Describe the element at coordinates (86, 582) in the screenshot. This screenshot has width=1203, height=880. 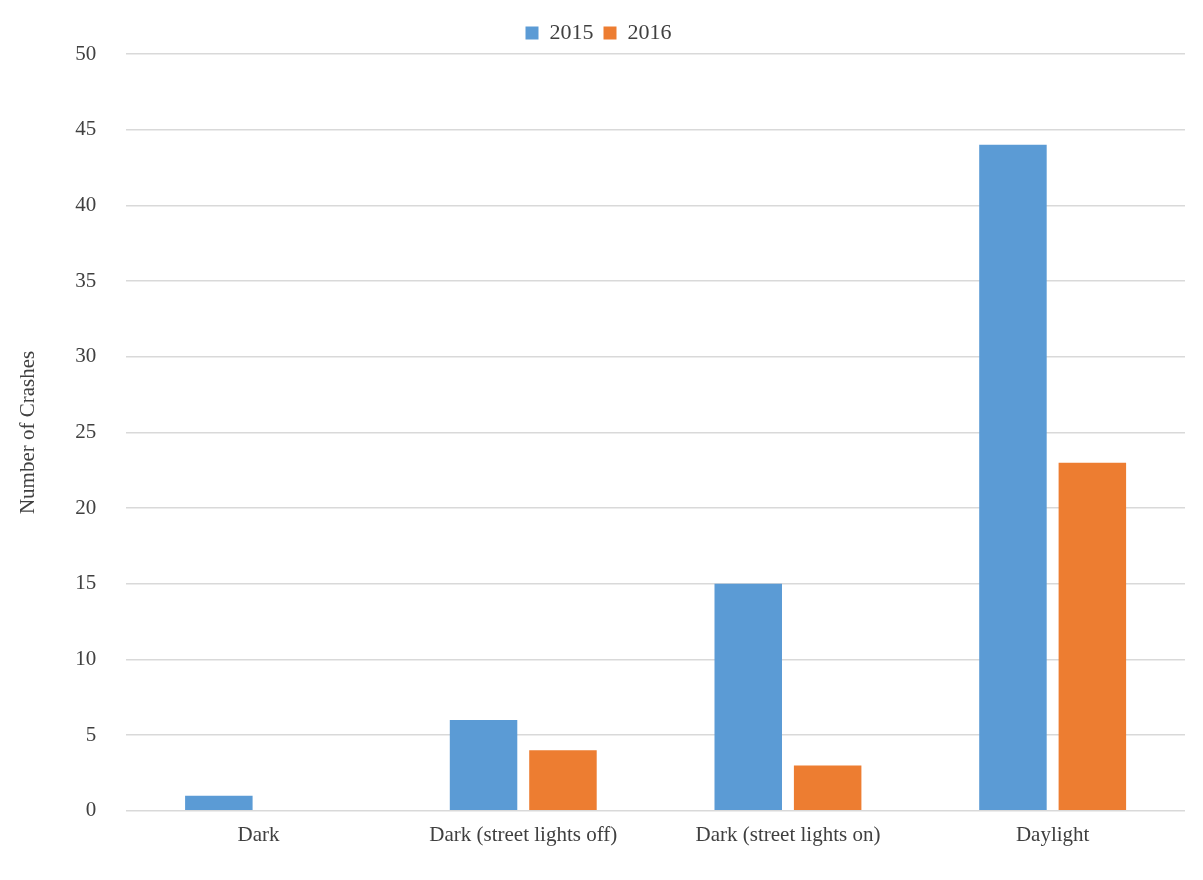
I see `y-tick-label: 15` at that location.